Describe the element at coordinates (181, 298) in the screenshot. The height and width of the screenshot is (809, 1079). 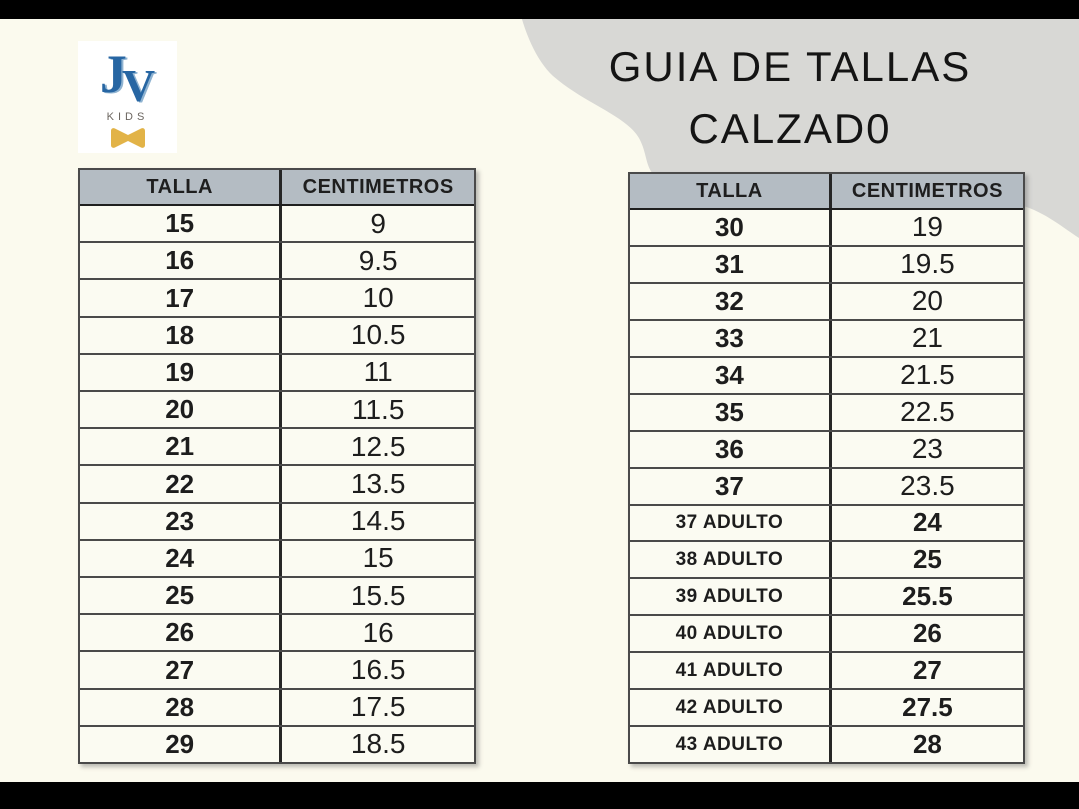
I see `talla-cell: 17` at that location.